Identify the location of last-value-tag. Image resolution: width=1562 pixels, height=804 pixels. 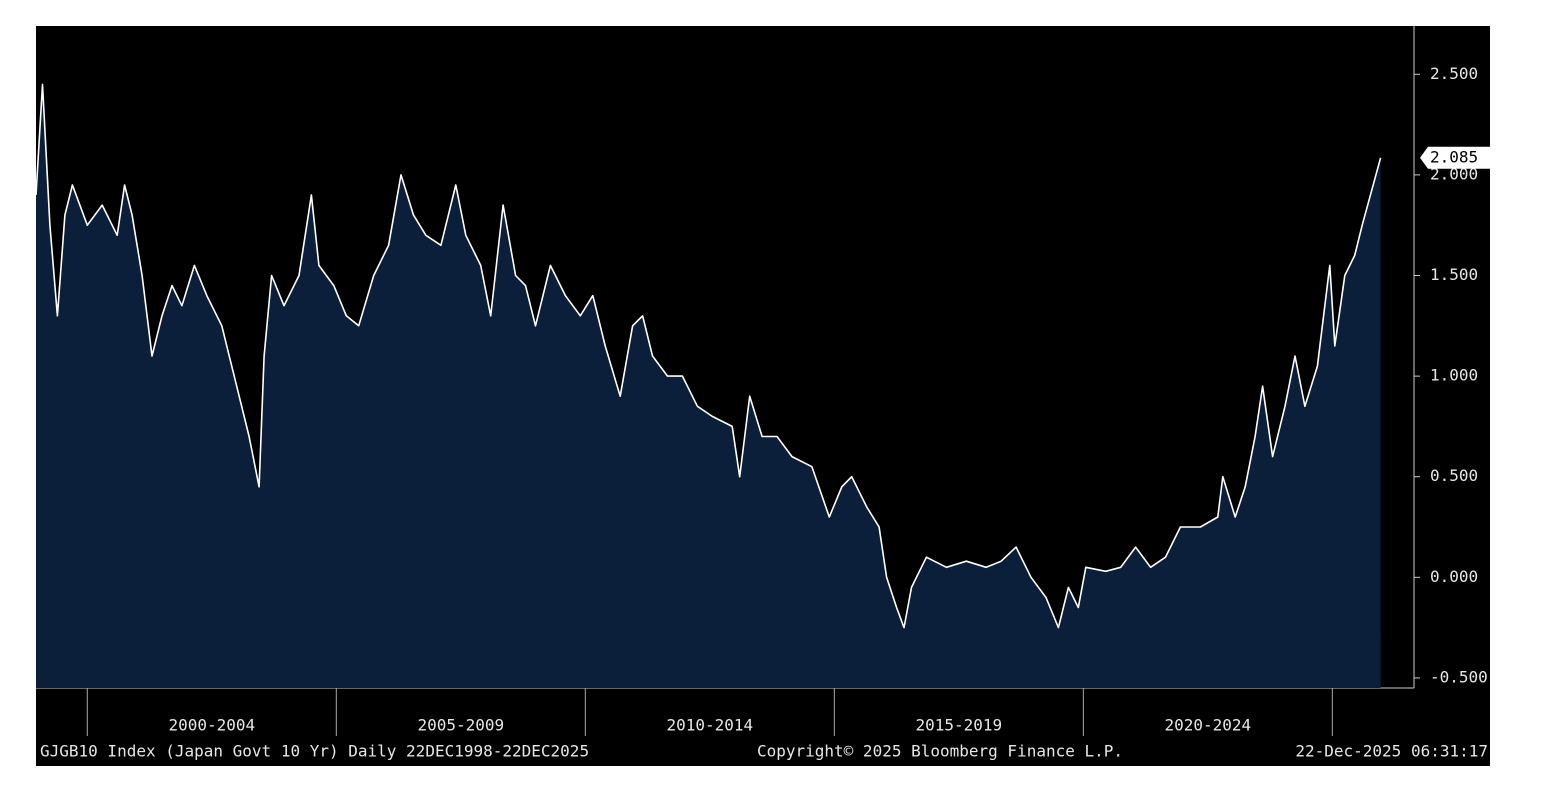
(1455, 157).